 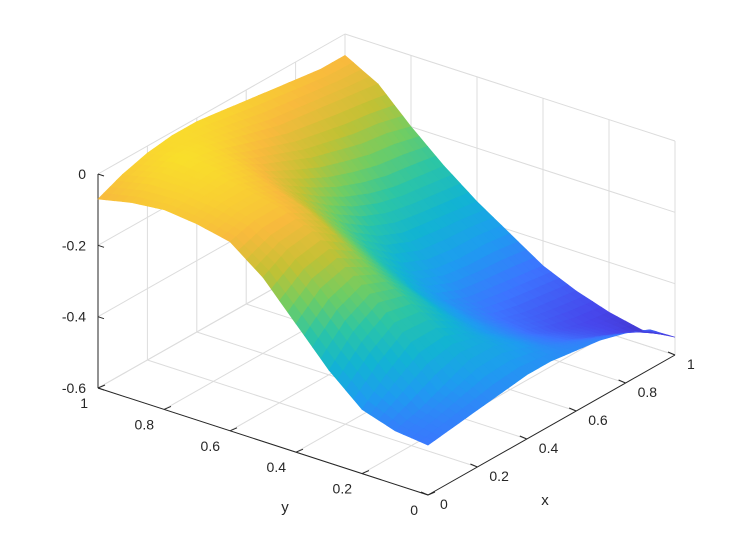 I want to click on x-tick-label: 0.6, so click(x=598, y=420).